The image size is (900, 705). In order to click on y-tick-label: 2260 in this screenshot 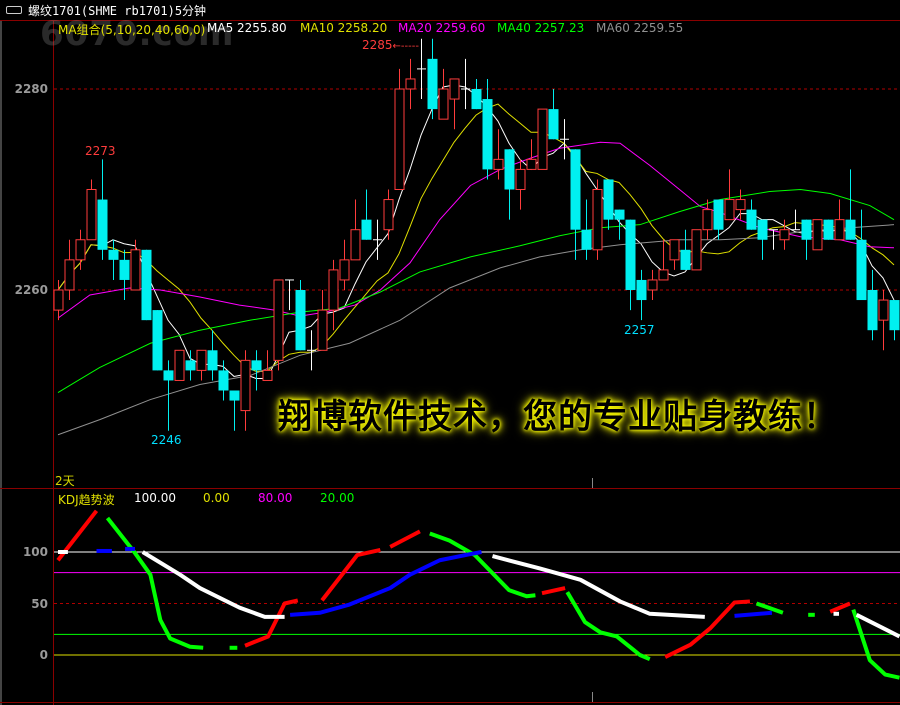, I will do `click(31, 290)`.